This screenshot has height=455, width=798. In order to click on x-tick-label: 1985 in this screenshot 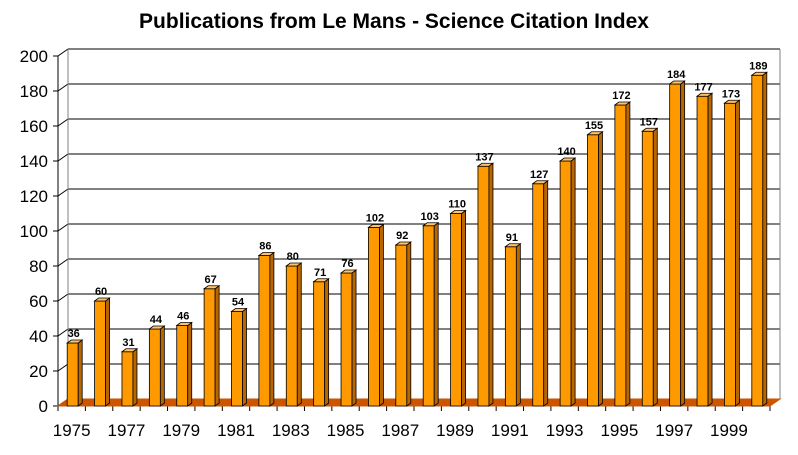, I will do `click(346, 430)`.